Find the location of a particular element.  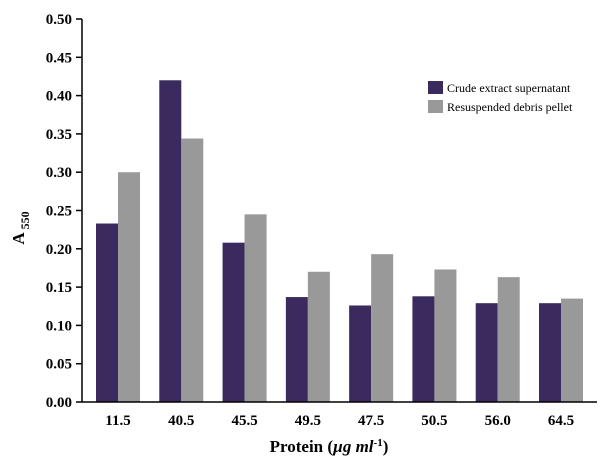

legend-label-crude: Crude extract supernatant is located at coordinates (509, 88).